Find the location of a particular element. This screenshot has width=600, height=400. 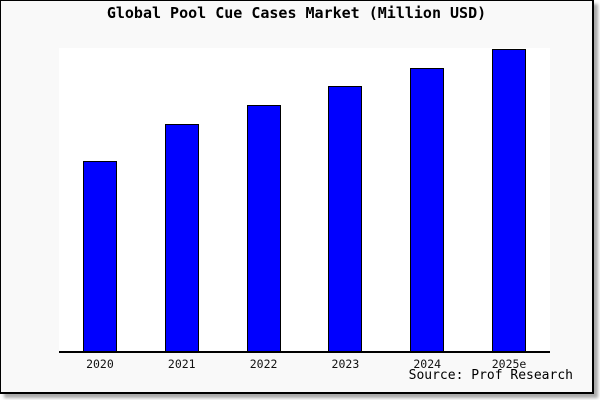

x-axis-label-2020: 2020 is located at coordinates (100, 364).